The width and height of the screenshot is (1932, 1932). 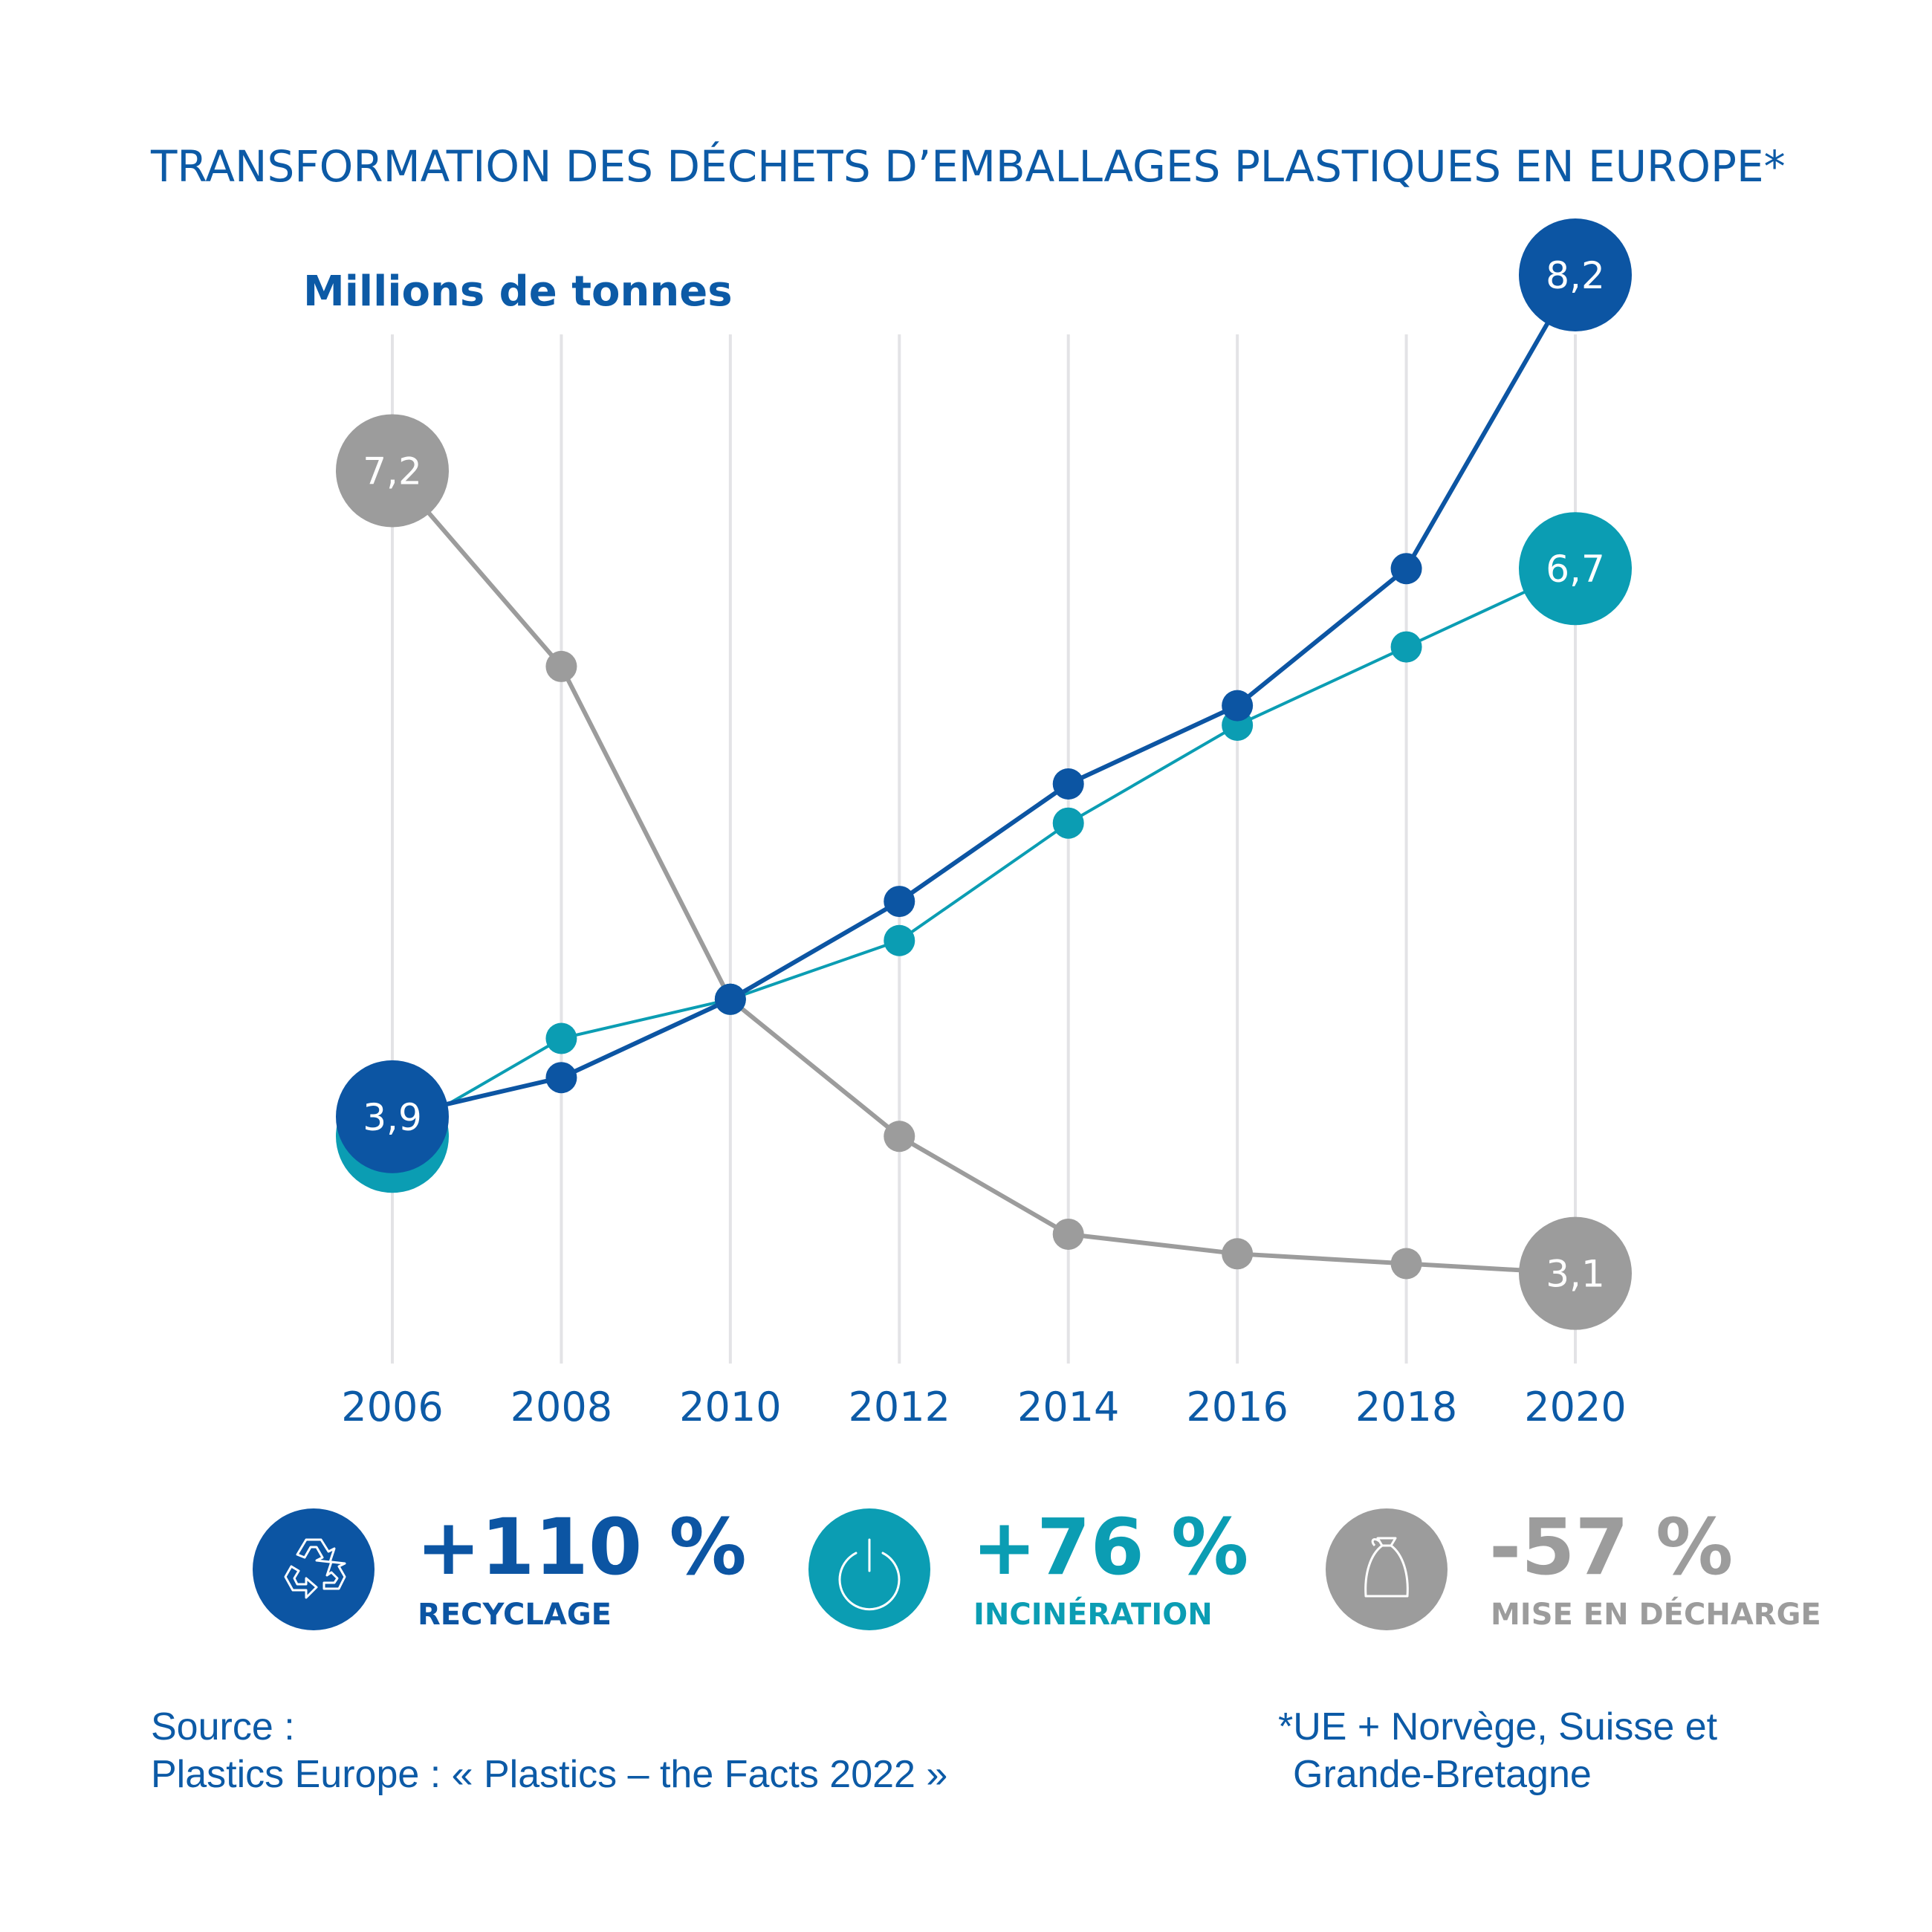 I want to click on stat-label: INCINÉRATION, so click(x=1093, y=1615).